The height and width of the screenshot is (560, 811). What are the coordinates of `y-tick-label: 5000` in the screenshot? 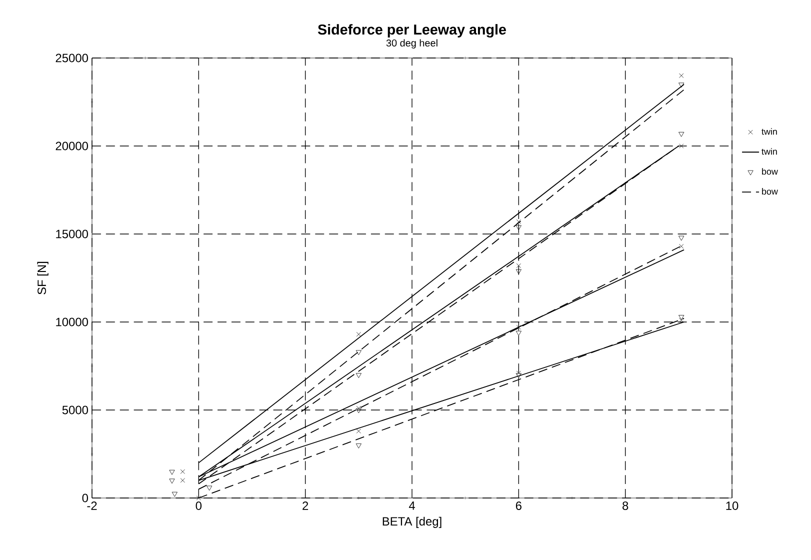 It's located at (75, 410).